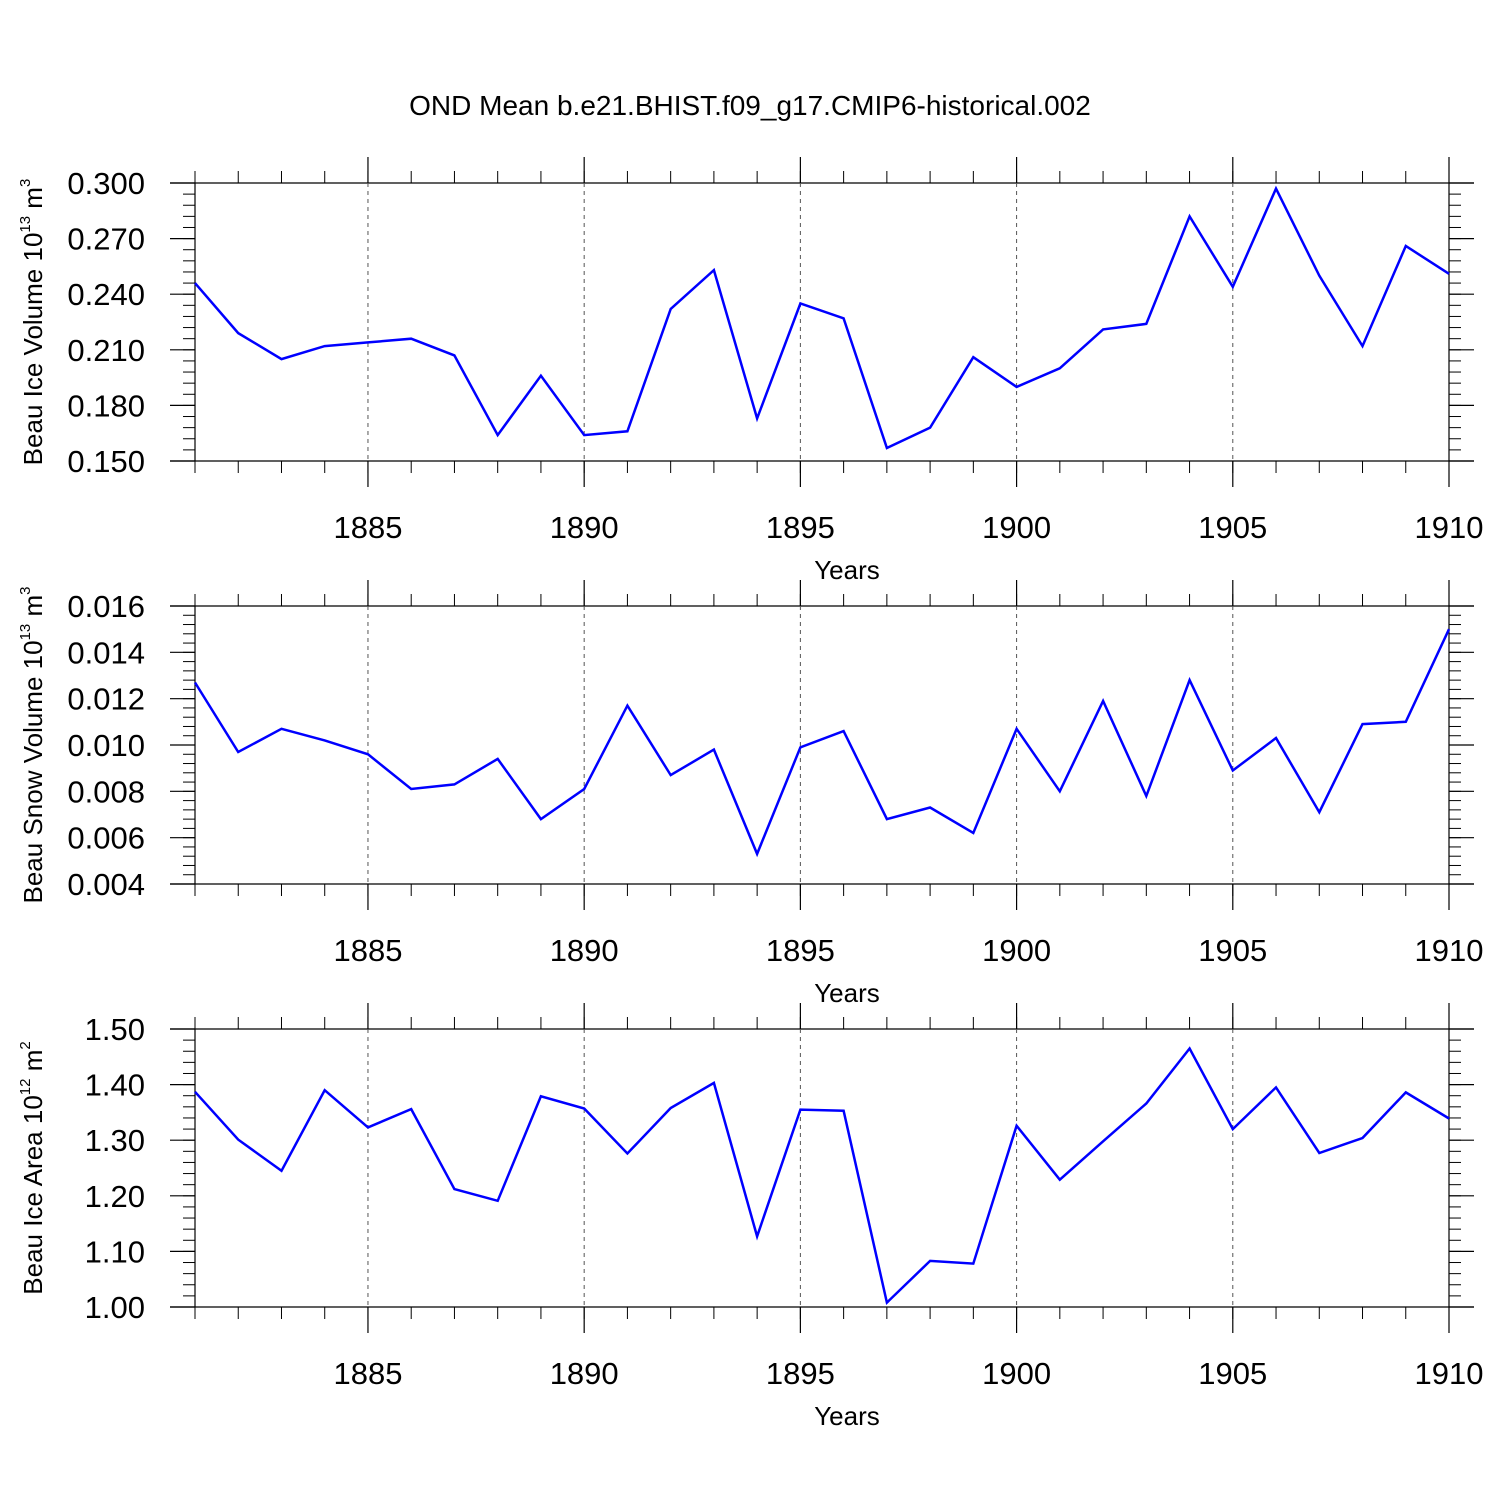 The width and height of the screenshot is (1500, 1500). What do you see at coordinates (115, 1085) in the screenshot?
I see `y-tick-label: 1.40` at bounding box center [115, 1085].